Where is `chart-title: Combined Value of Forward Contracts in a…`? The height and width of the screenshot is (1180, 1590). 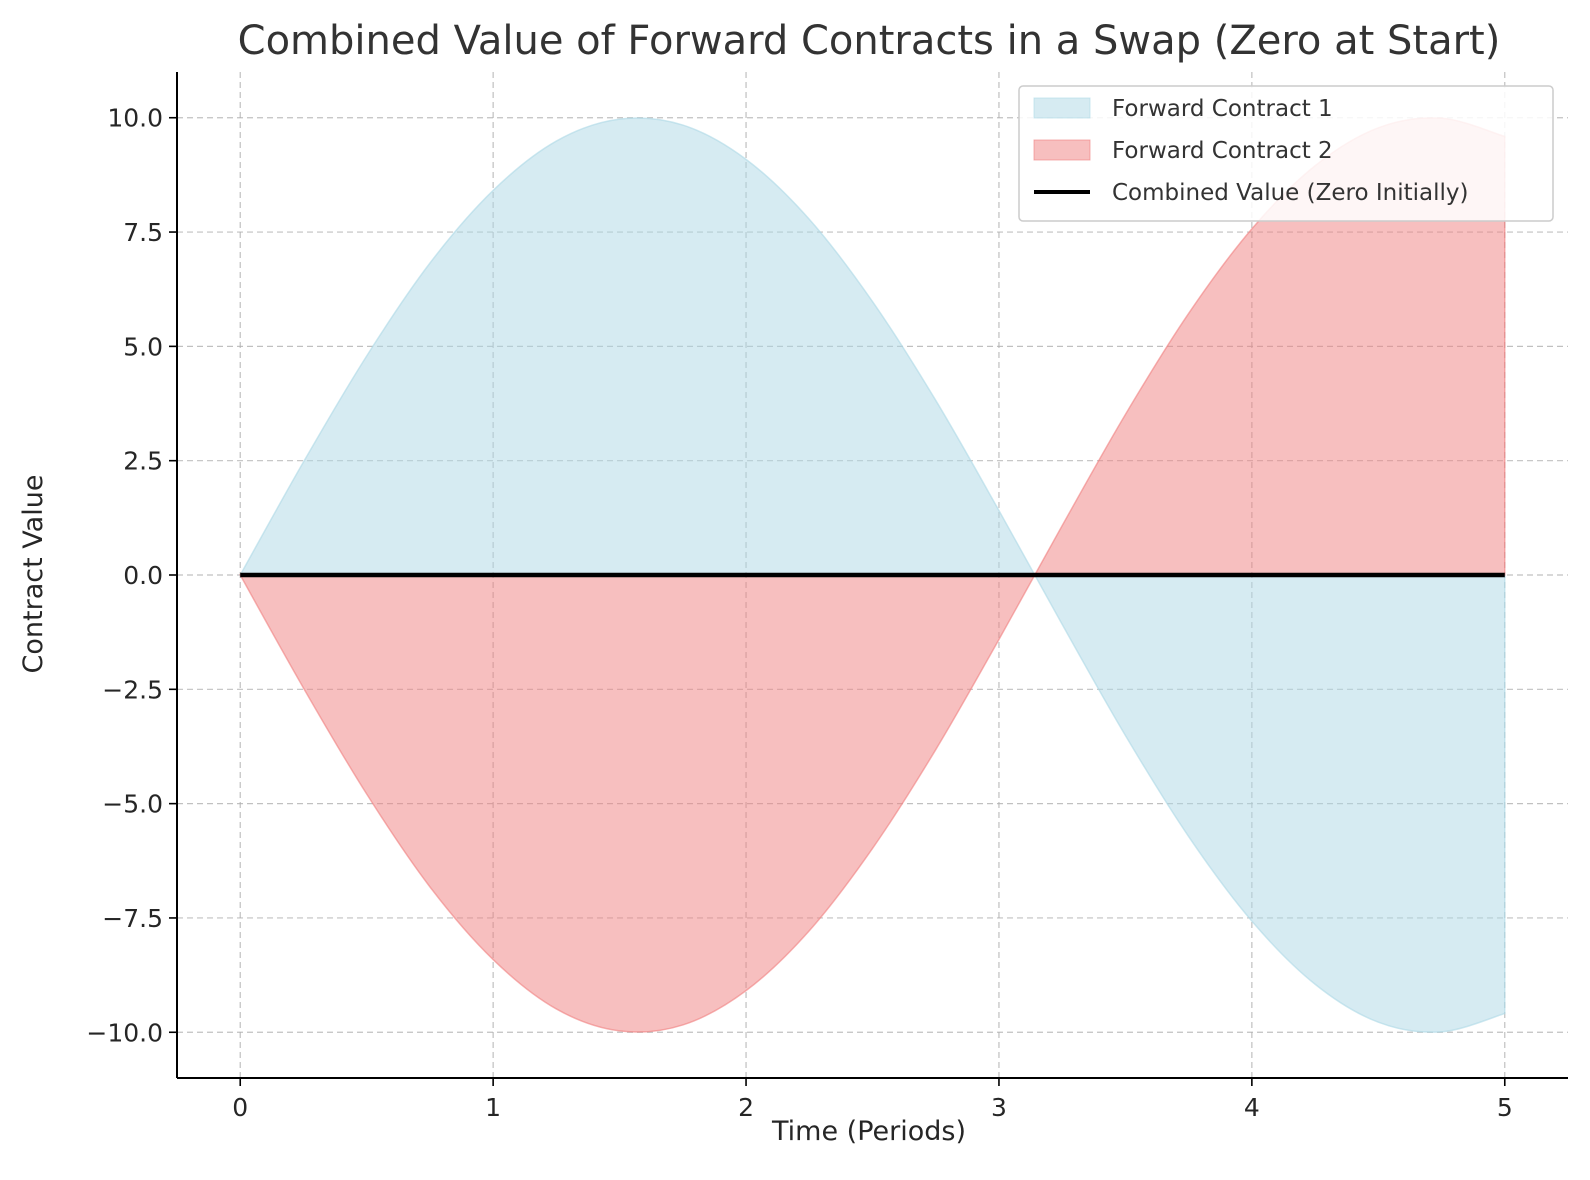 chart-title: Combined Value of Forward Contracts in a… is located at coordinates (869, 41).